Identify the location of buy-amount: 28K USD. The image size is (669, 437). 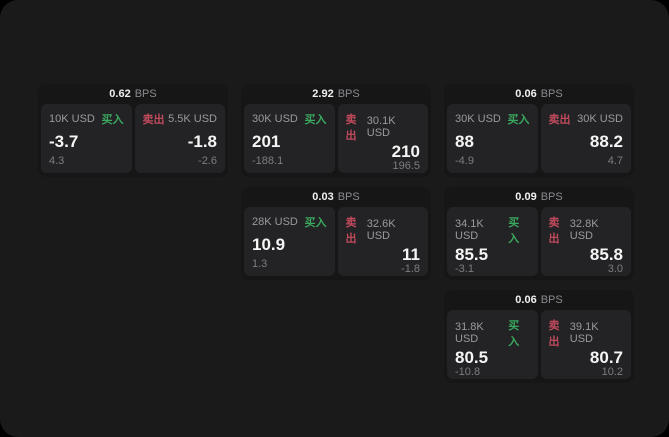
(275, 222).